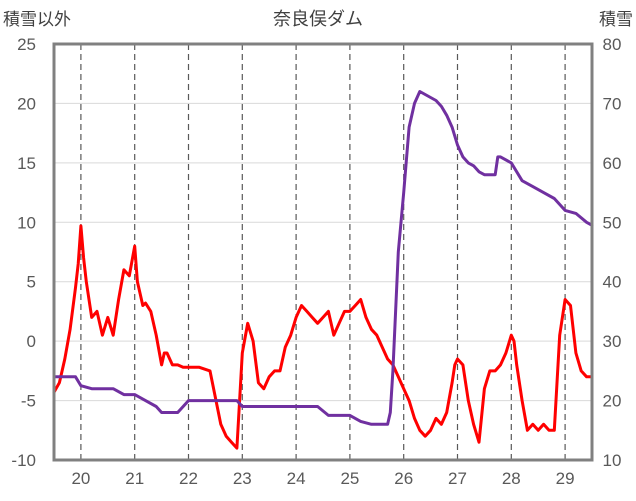  Describe the element at coordinates (612, 401) in the screenshot. I see `y-right-tick-label: 20` at that location.